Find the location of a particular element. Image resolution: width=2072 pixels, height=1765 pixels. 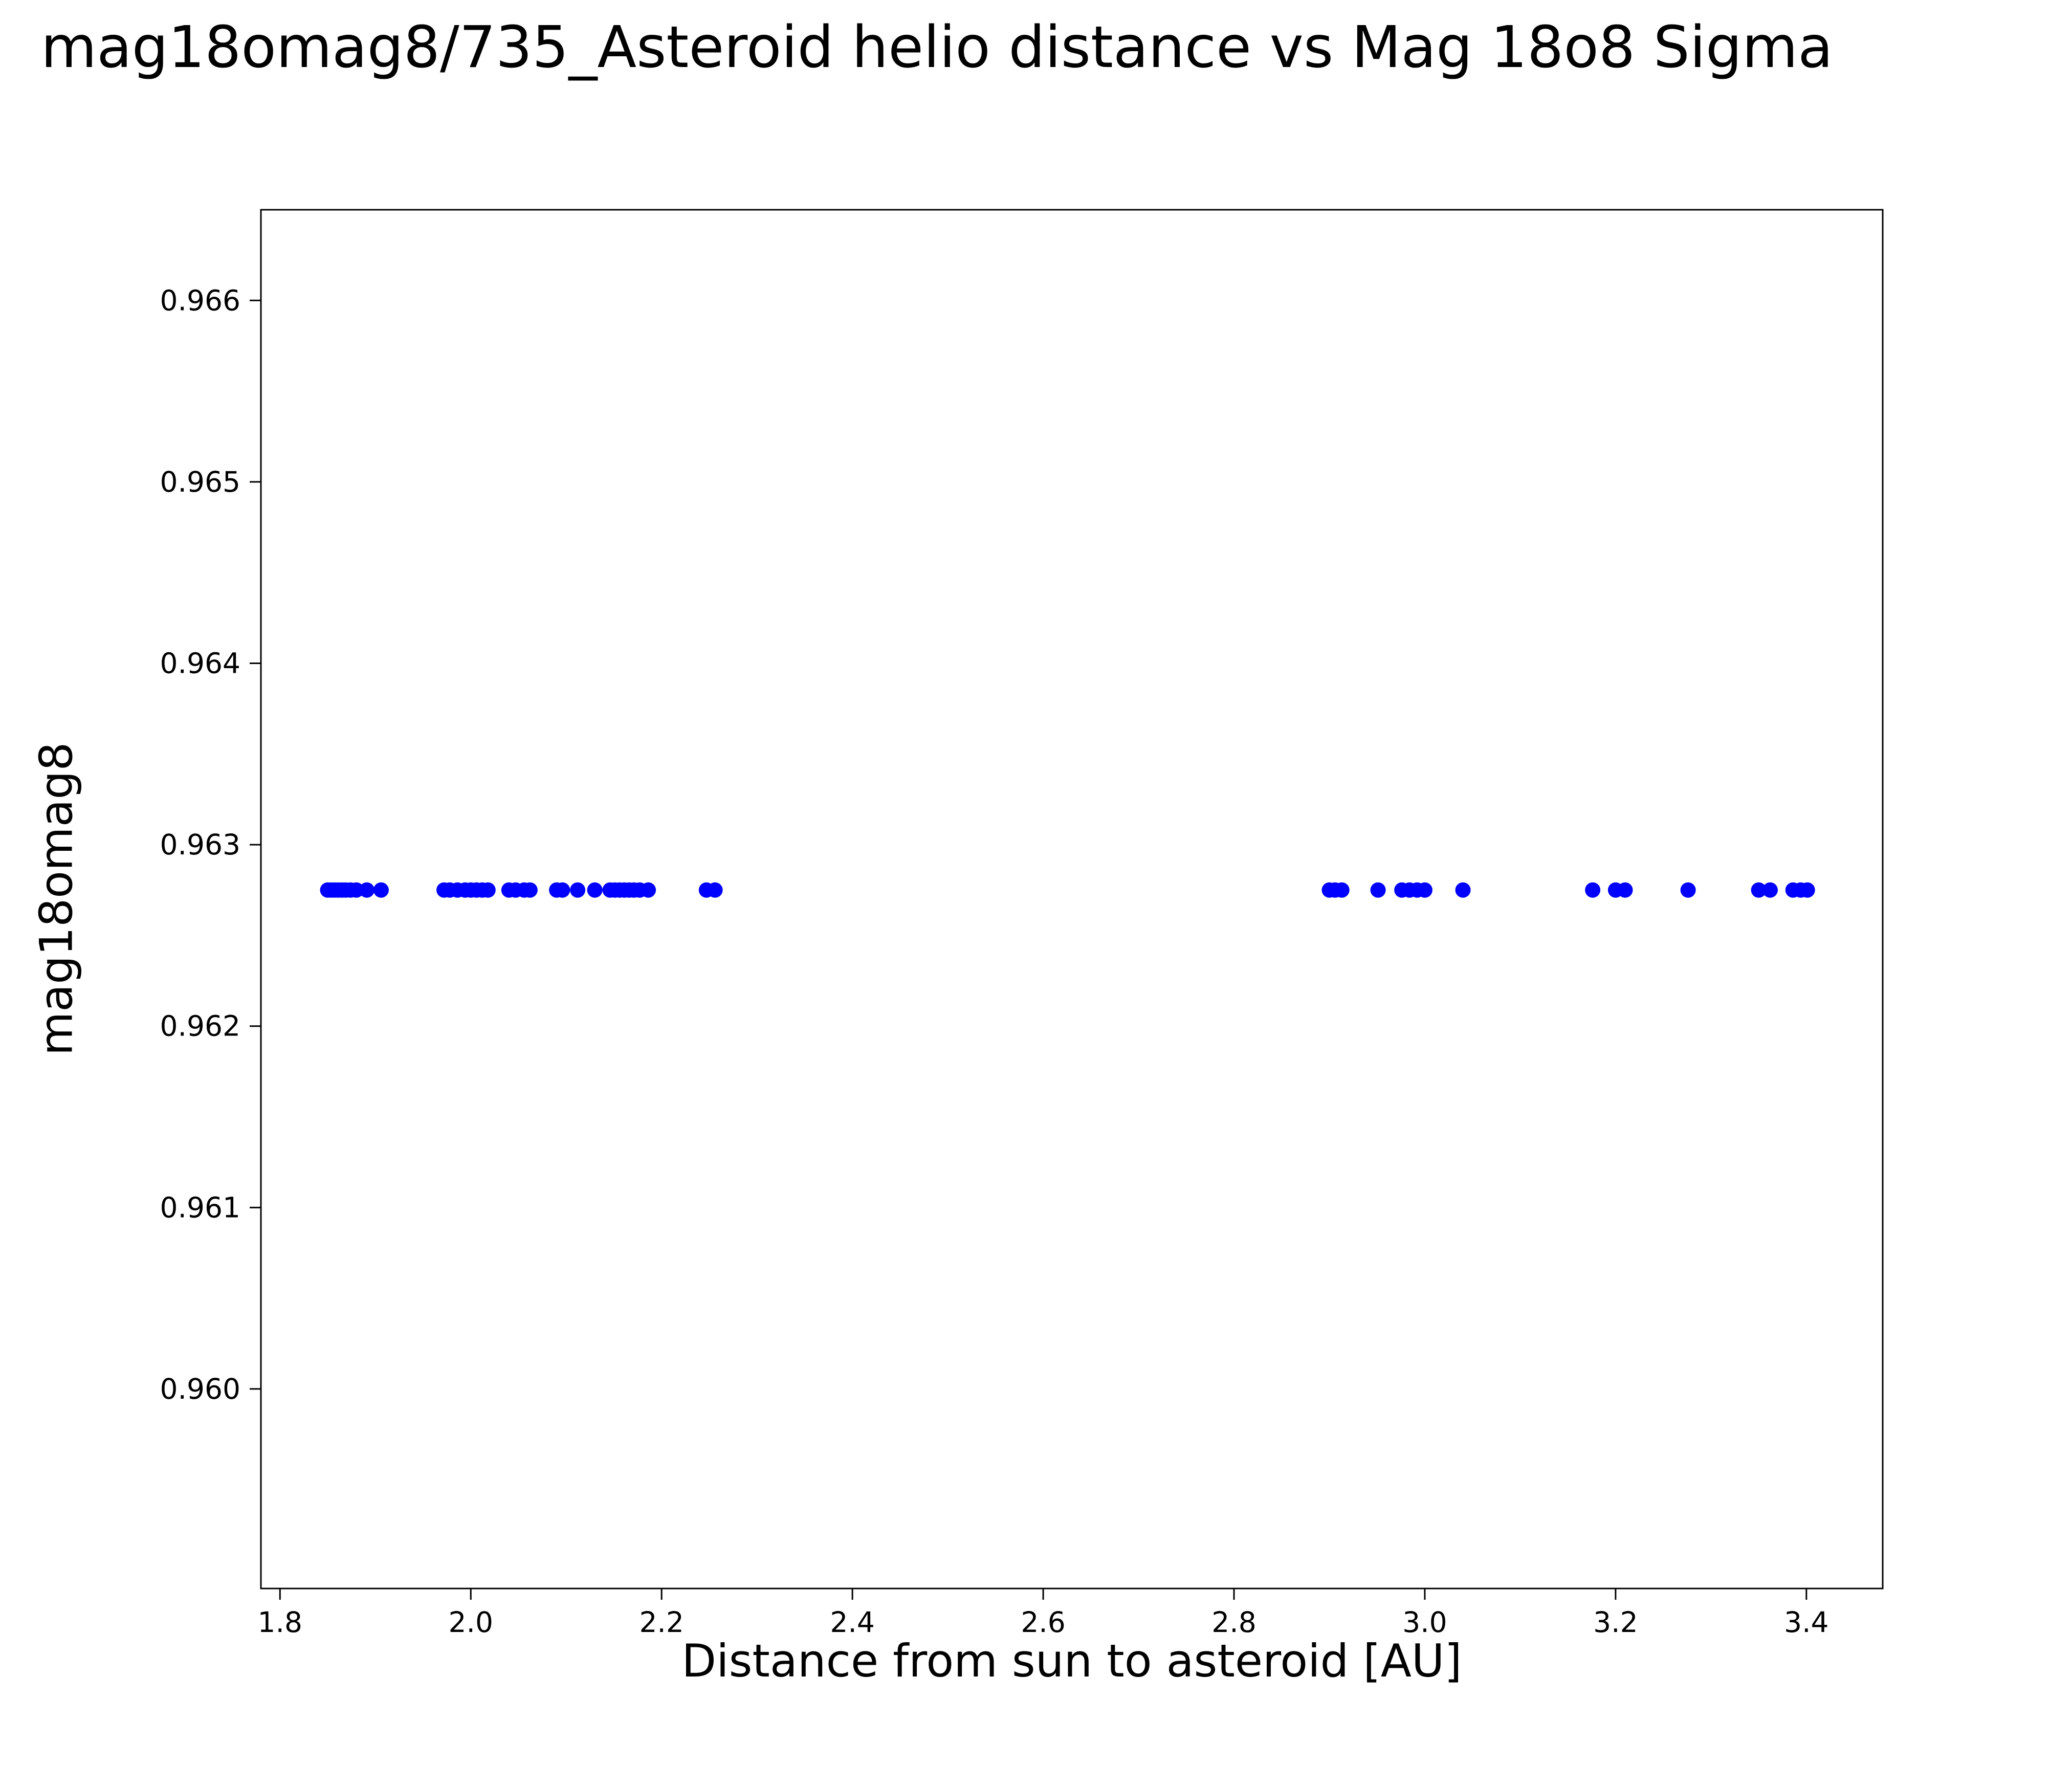

x-tick-label: 2.4 is located at coordinates (852, 1623).